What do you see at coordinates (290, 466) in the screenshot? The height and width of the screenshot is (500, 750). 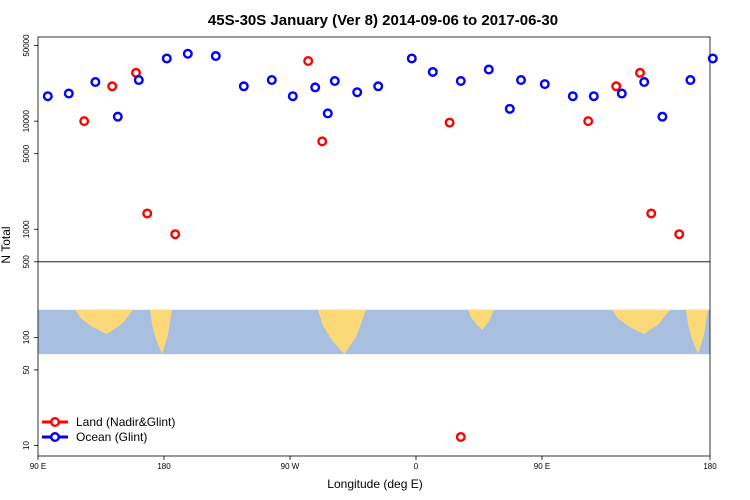 I see `x-tick-label: 90 W` at bounding box center [290, 466].